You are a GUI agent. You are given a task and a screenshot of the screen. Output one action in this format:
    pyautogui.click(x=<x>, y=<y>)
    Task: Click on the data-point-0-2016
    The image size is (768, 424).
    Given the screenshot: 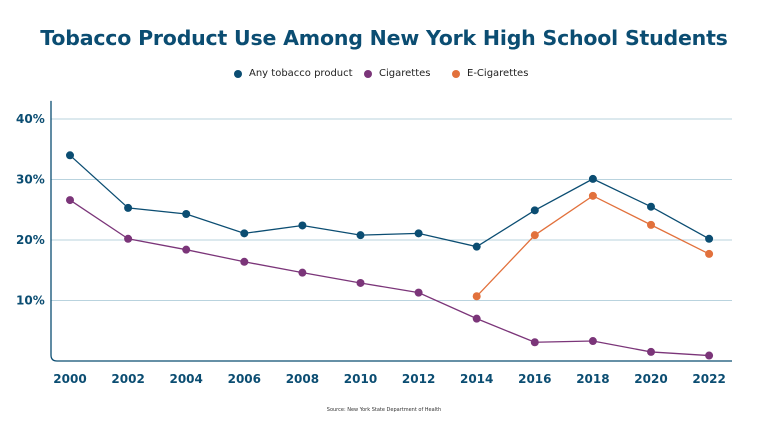 What is the action you would take?
    pyautogui.click(x=534, y=210)
    